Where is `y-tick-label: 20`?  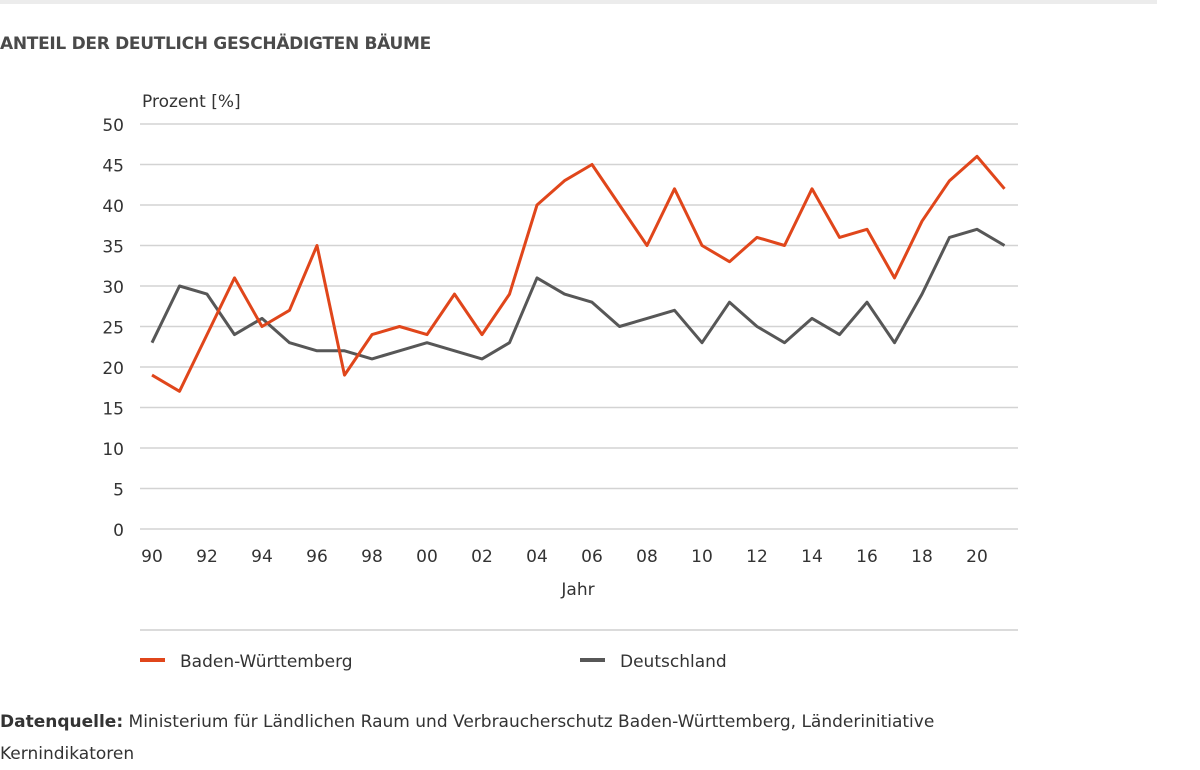 y-tick-label: 20 is located at coordinates (113, 369).